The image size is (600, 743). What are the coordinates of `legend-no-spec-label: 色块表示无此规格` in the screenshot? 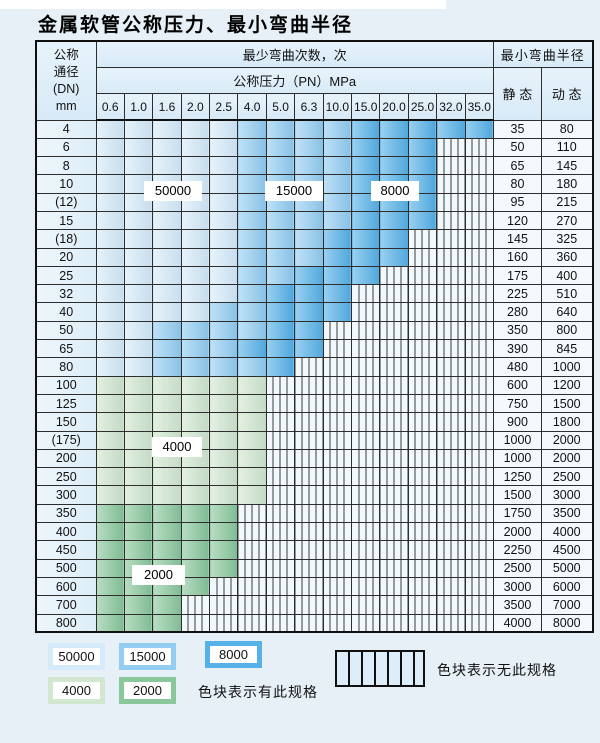 It's located at (497, 670).